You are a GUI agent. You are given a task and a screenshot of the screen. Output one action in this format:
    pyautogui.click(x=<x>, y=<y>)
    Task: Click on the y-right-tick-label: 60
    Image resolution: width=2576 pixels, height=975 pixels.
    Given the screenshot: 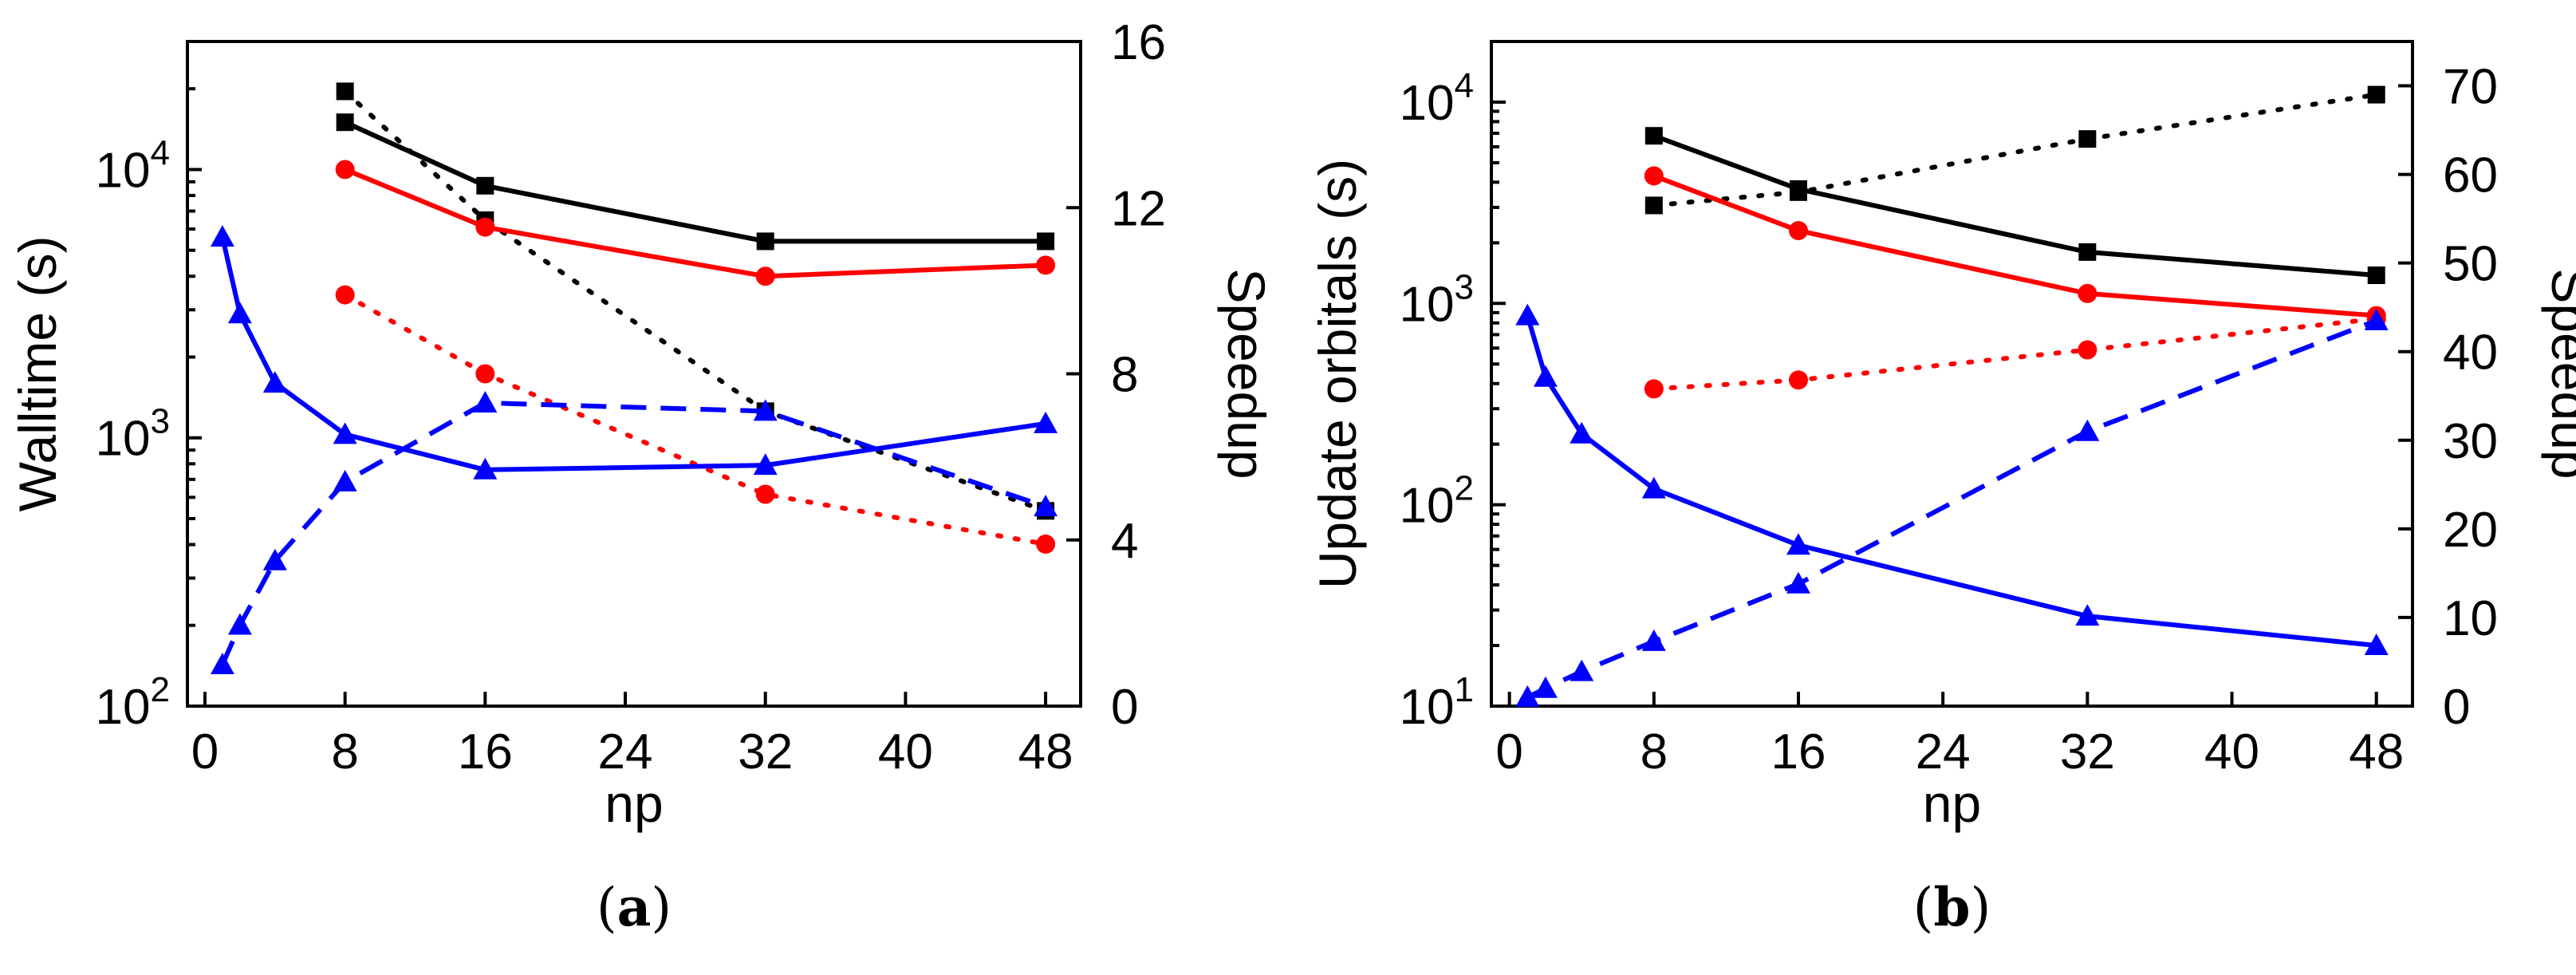 What is the action you would take?
    pyautogui.click(x=2470, y=175)
    